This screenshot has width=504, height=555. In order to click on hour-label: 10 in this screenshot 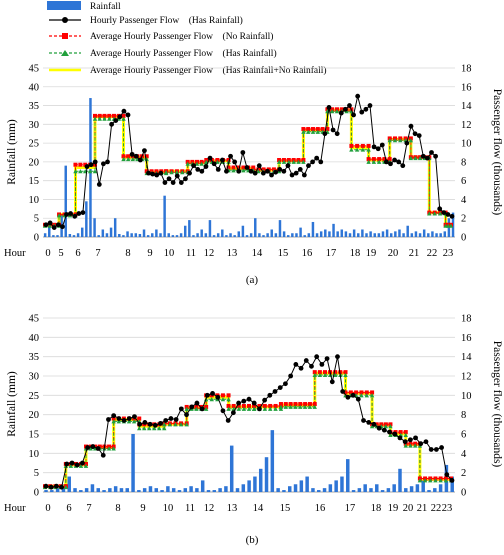, I will do `click(168, 508)`.